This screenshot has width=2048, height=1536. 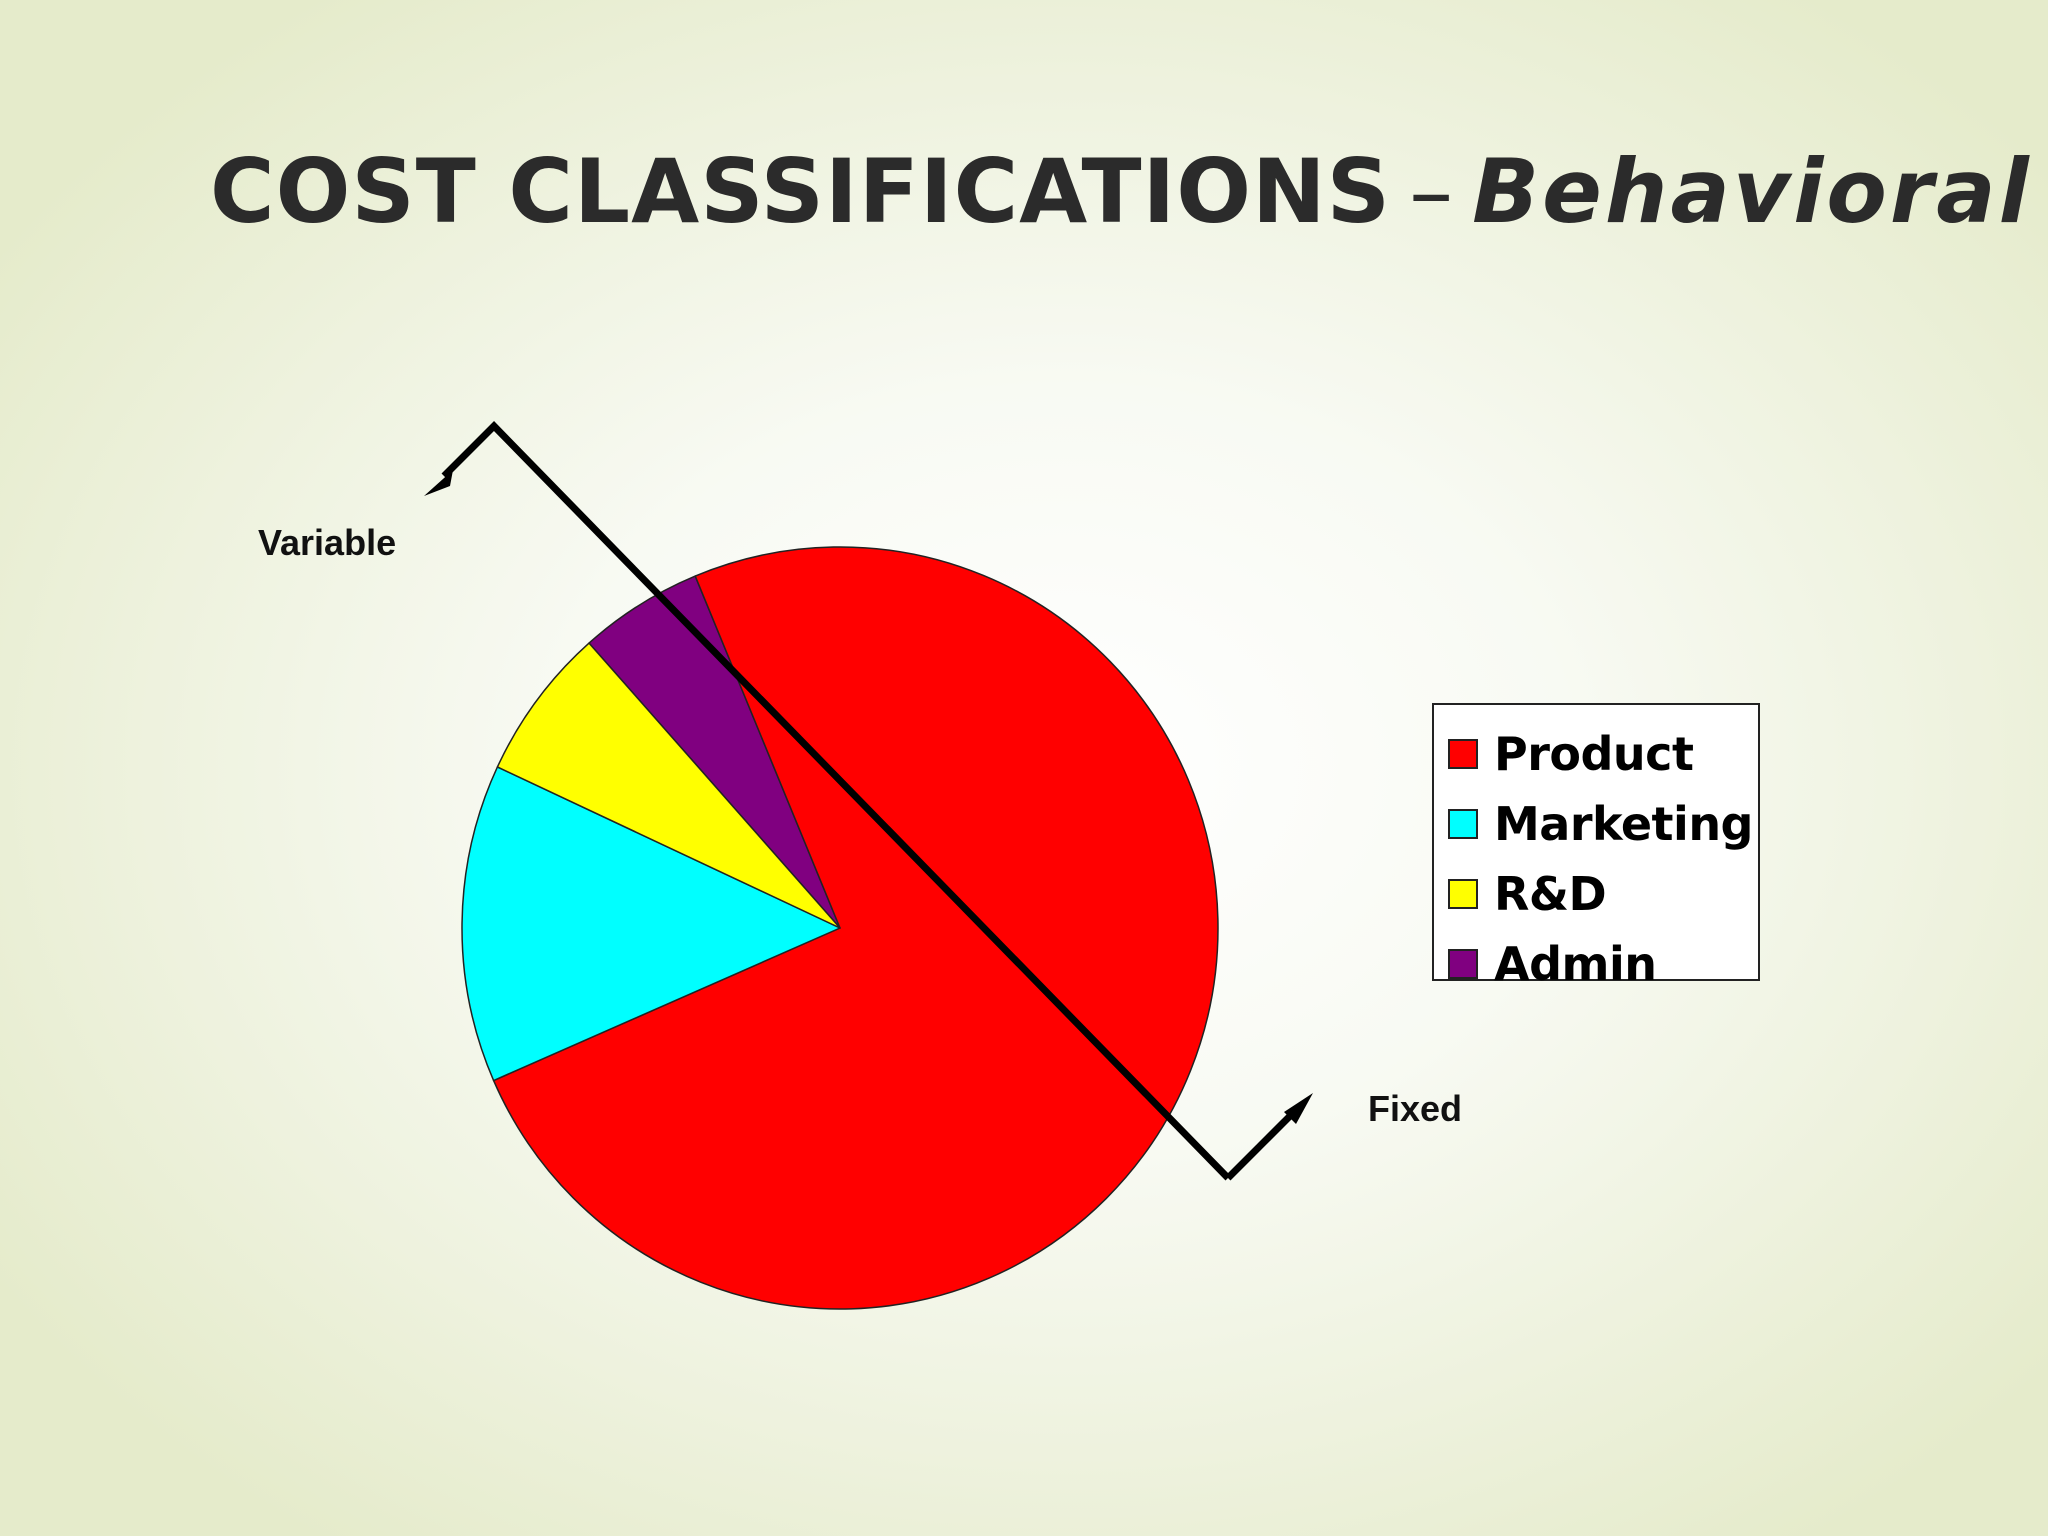 I want to click on fixed-label: Fixed, so click(x=1415, y=1108).